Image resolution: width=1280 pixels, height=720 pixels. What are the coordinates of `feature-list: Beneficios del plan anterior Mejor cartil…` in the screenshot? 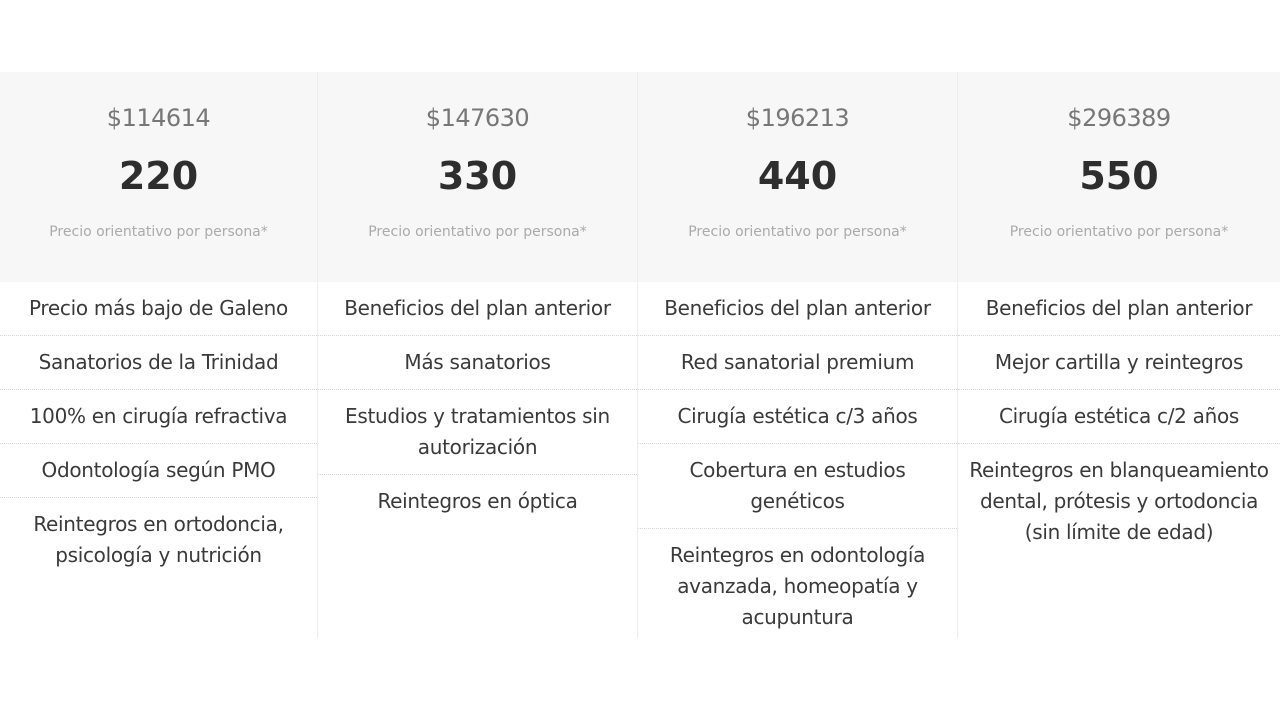 It's located at (1119, 420).